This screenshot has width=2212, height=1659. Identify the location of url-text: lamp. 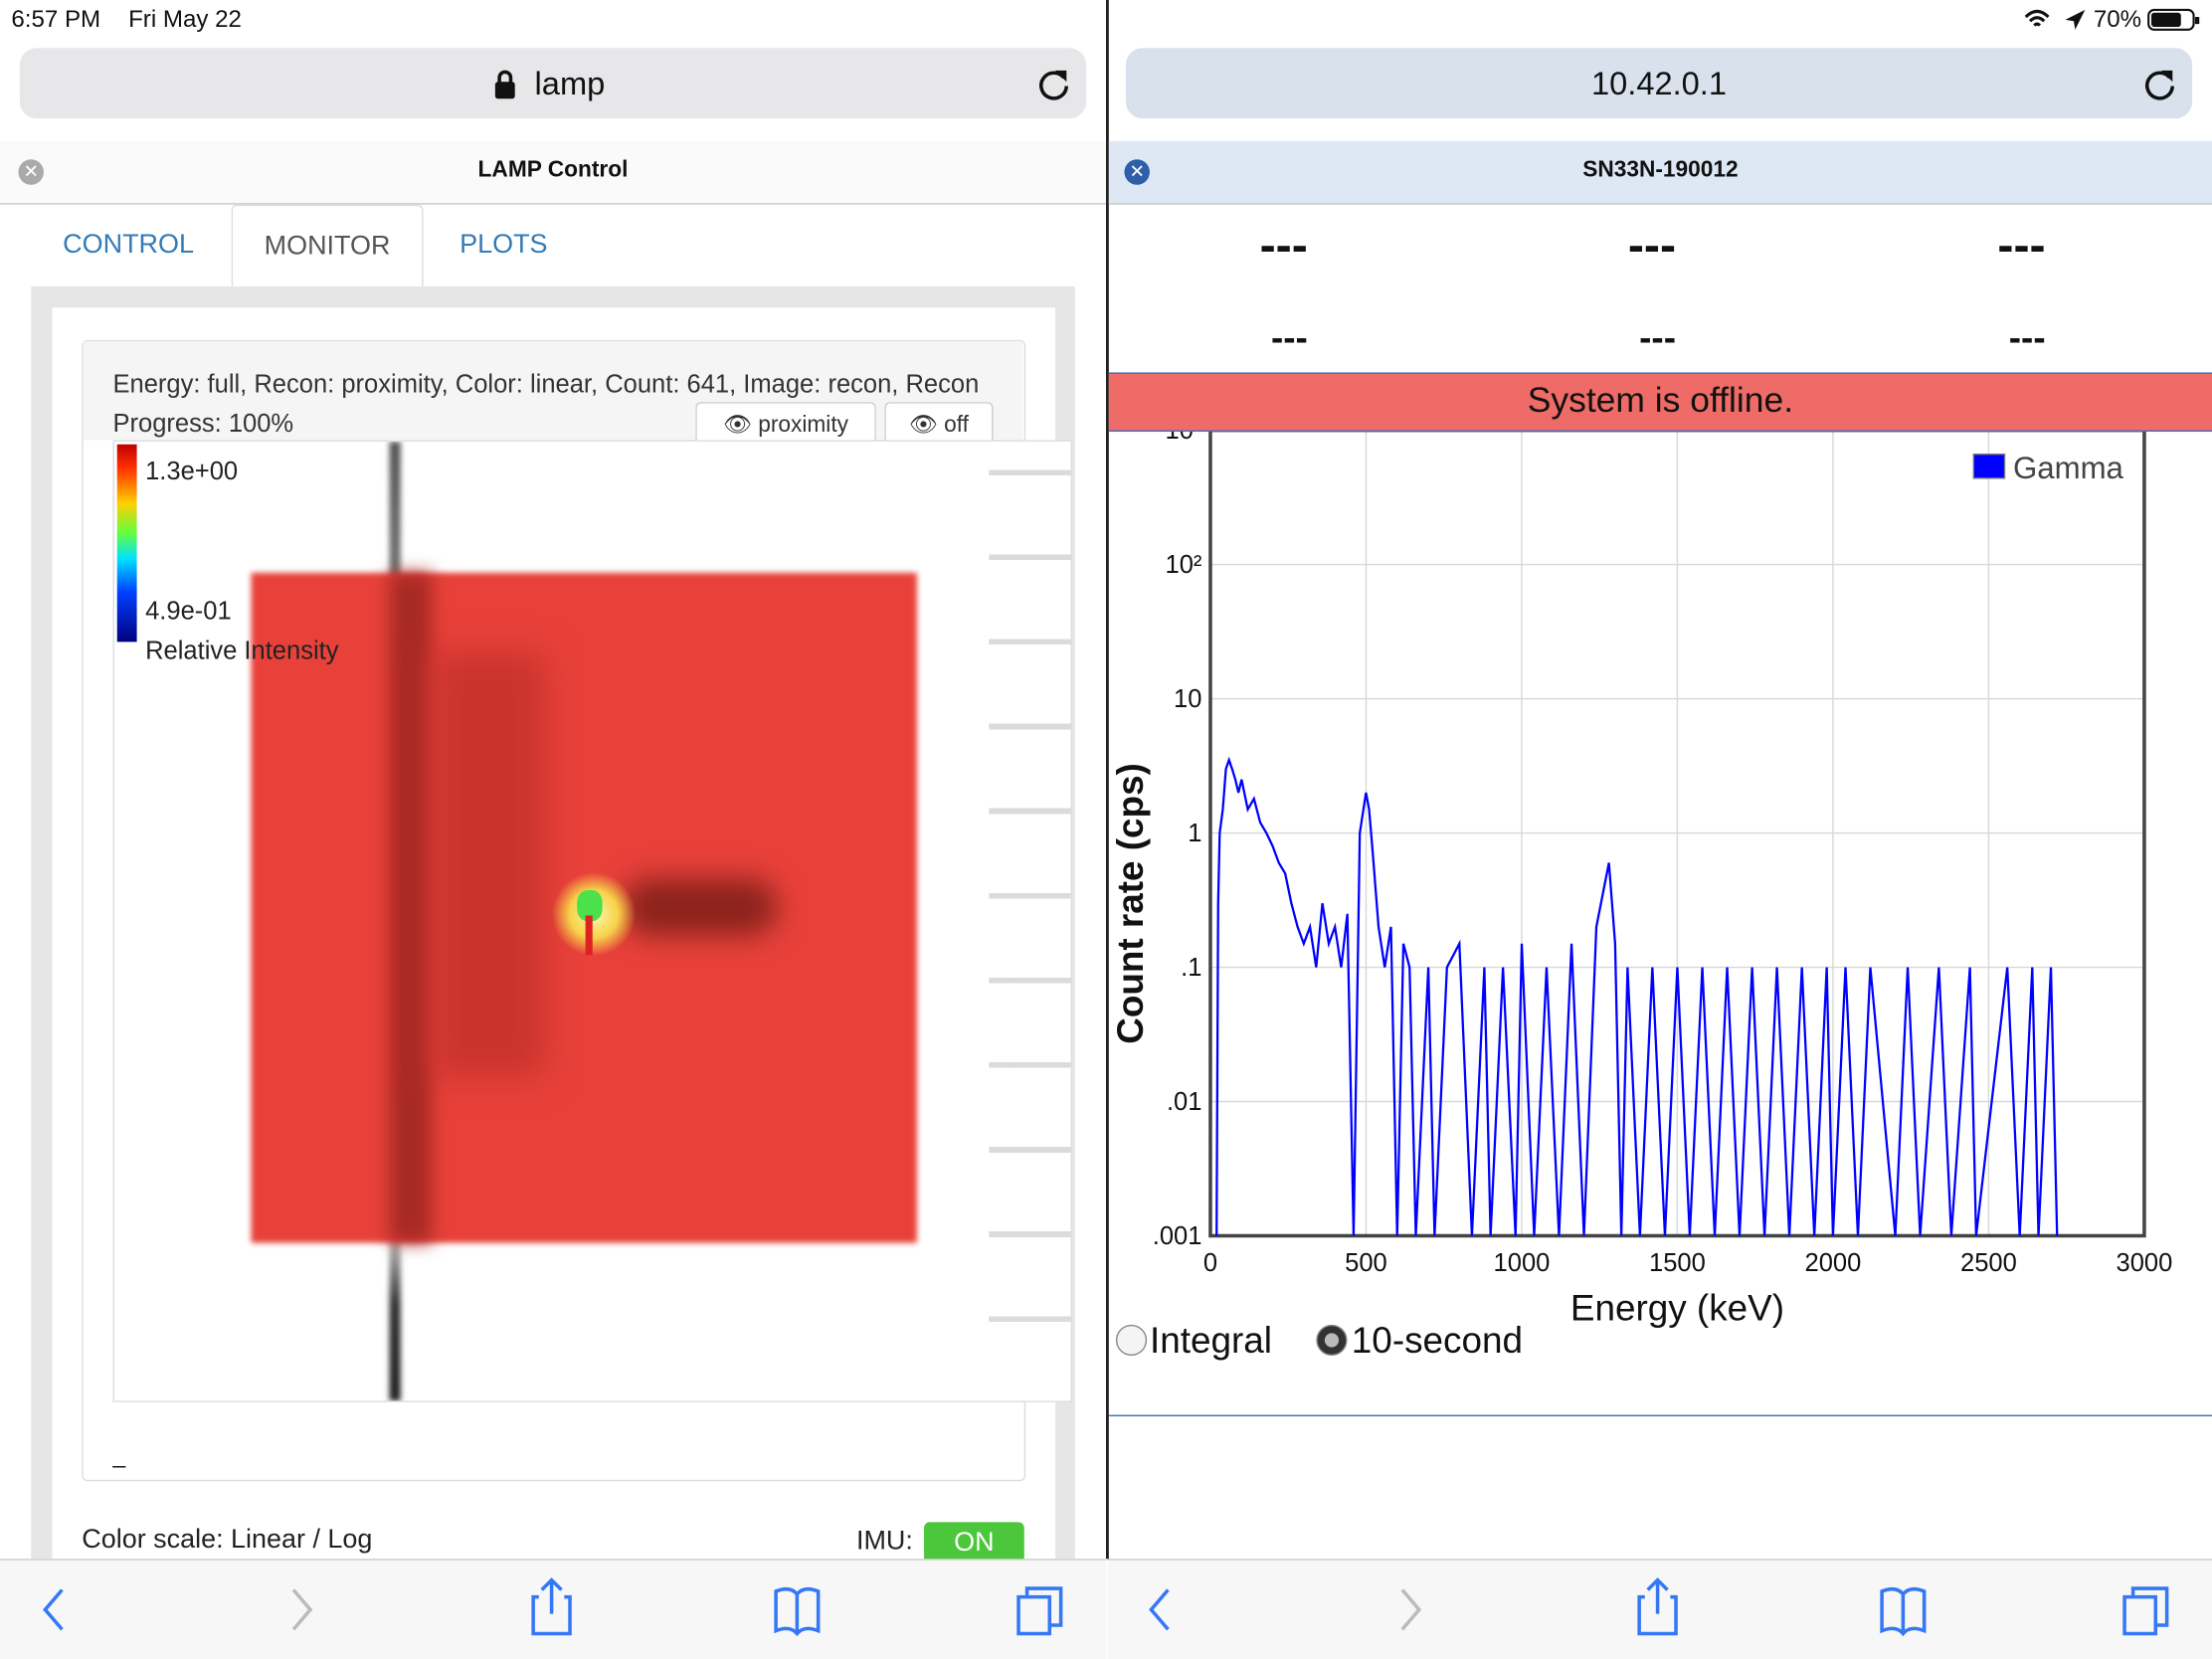
(570, 83).